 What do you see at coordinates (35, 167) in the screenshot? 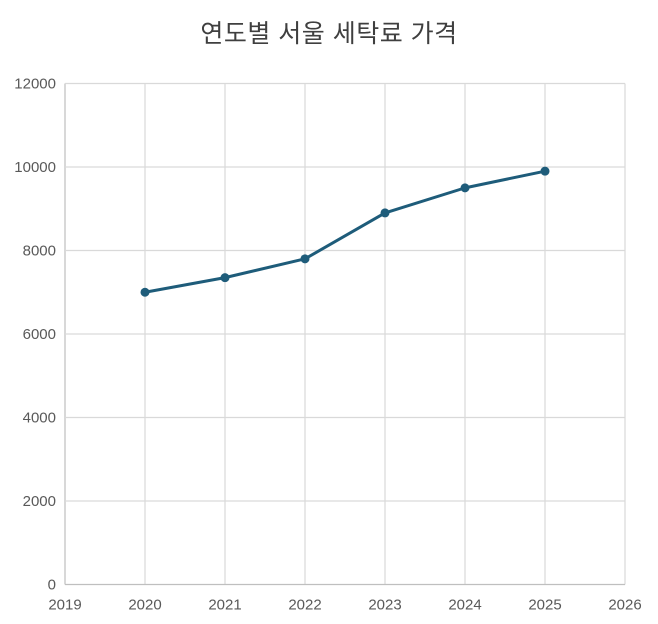
I see `y-axis-tick-label: 10000` at bounding box center [35, 167].